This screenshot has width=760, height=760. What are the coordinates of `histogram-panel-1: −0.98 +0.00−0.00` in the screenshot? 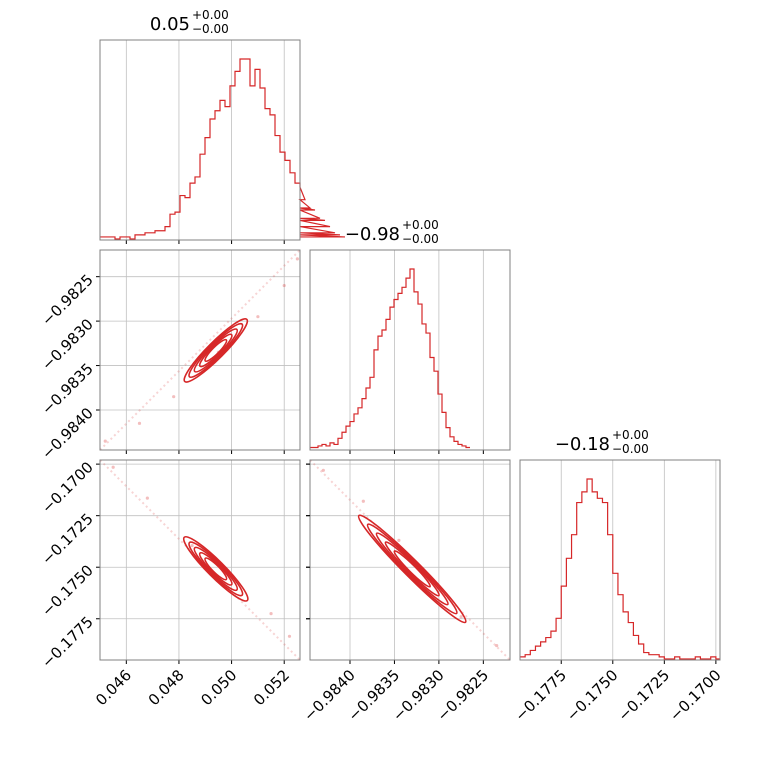 It's located at (397, 336).